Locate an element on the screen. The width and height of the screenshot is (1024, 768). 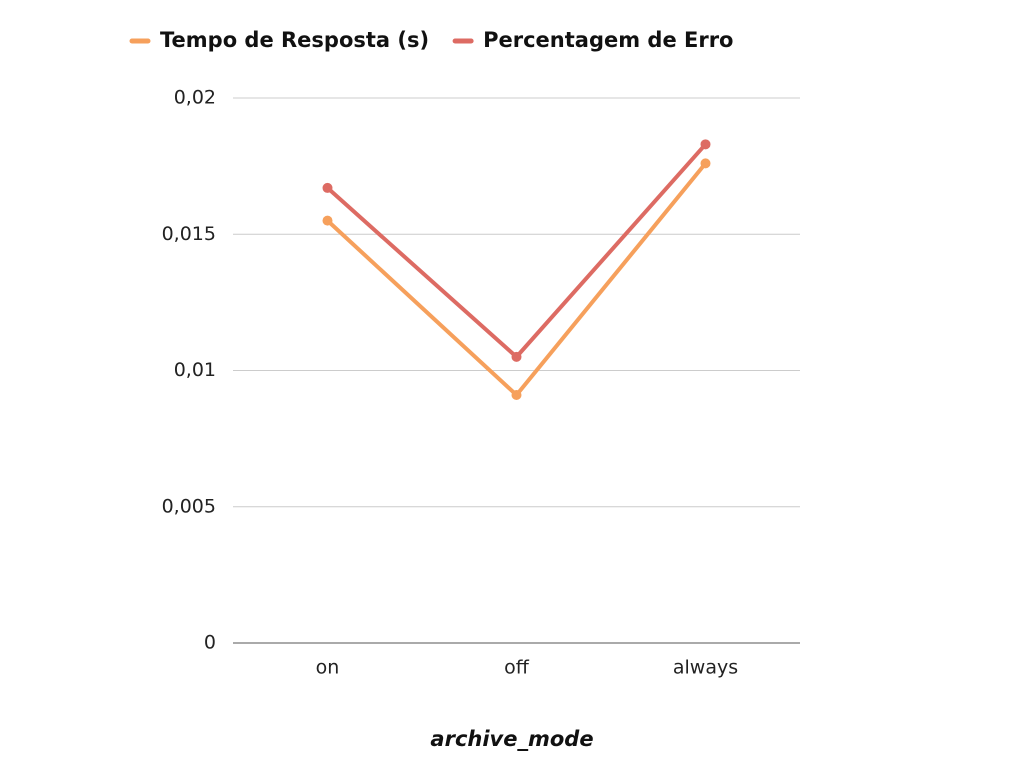
series-line is located at coordinates (516, 250).